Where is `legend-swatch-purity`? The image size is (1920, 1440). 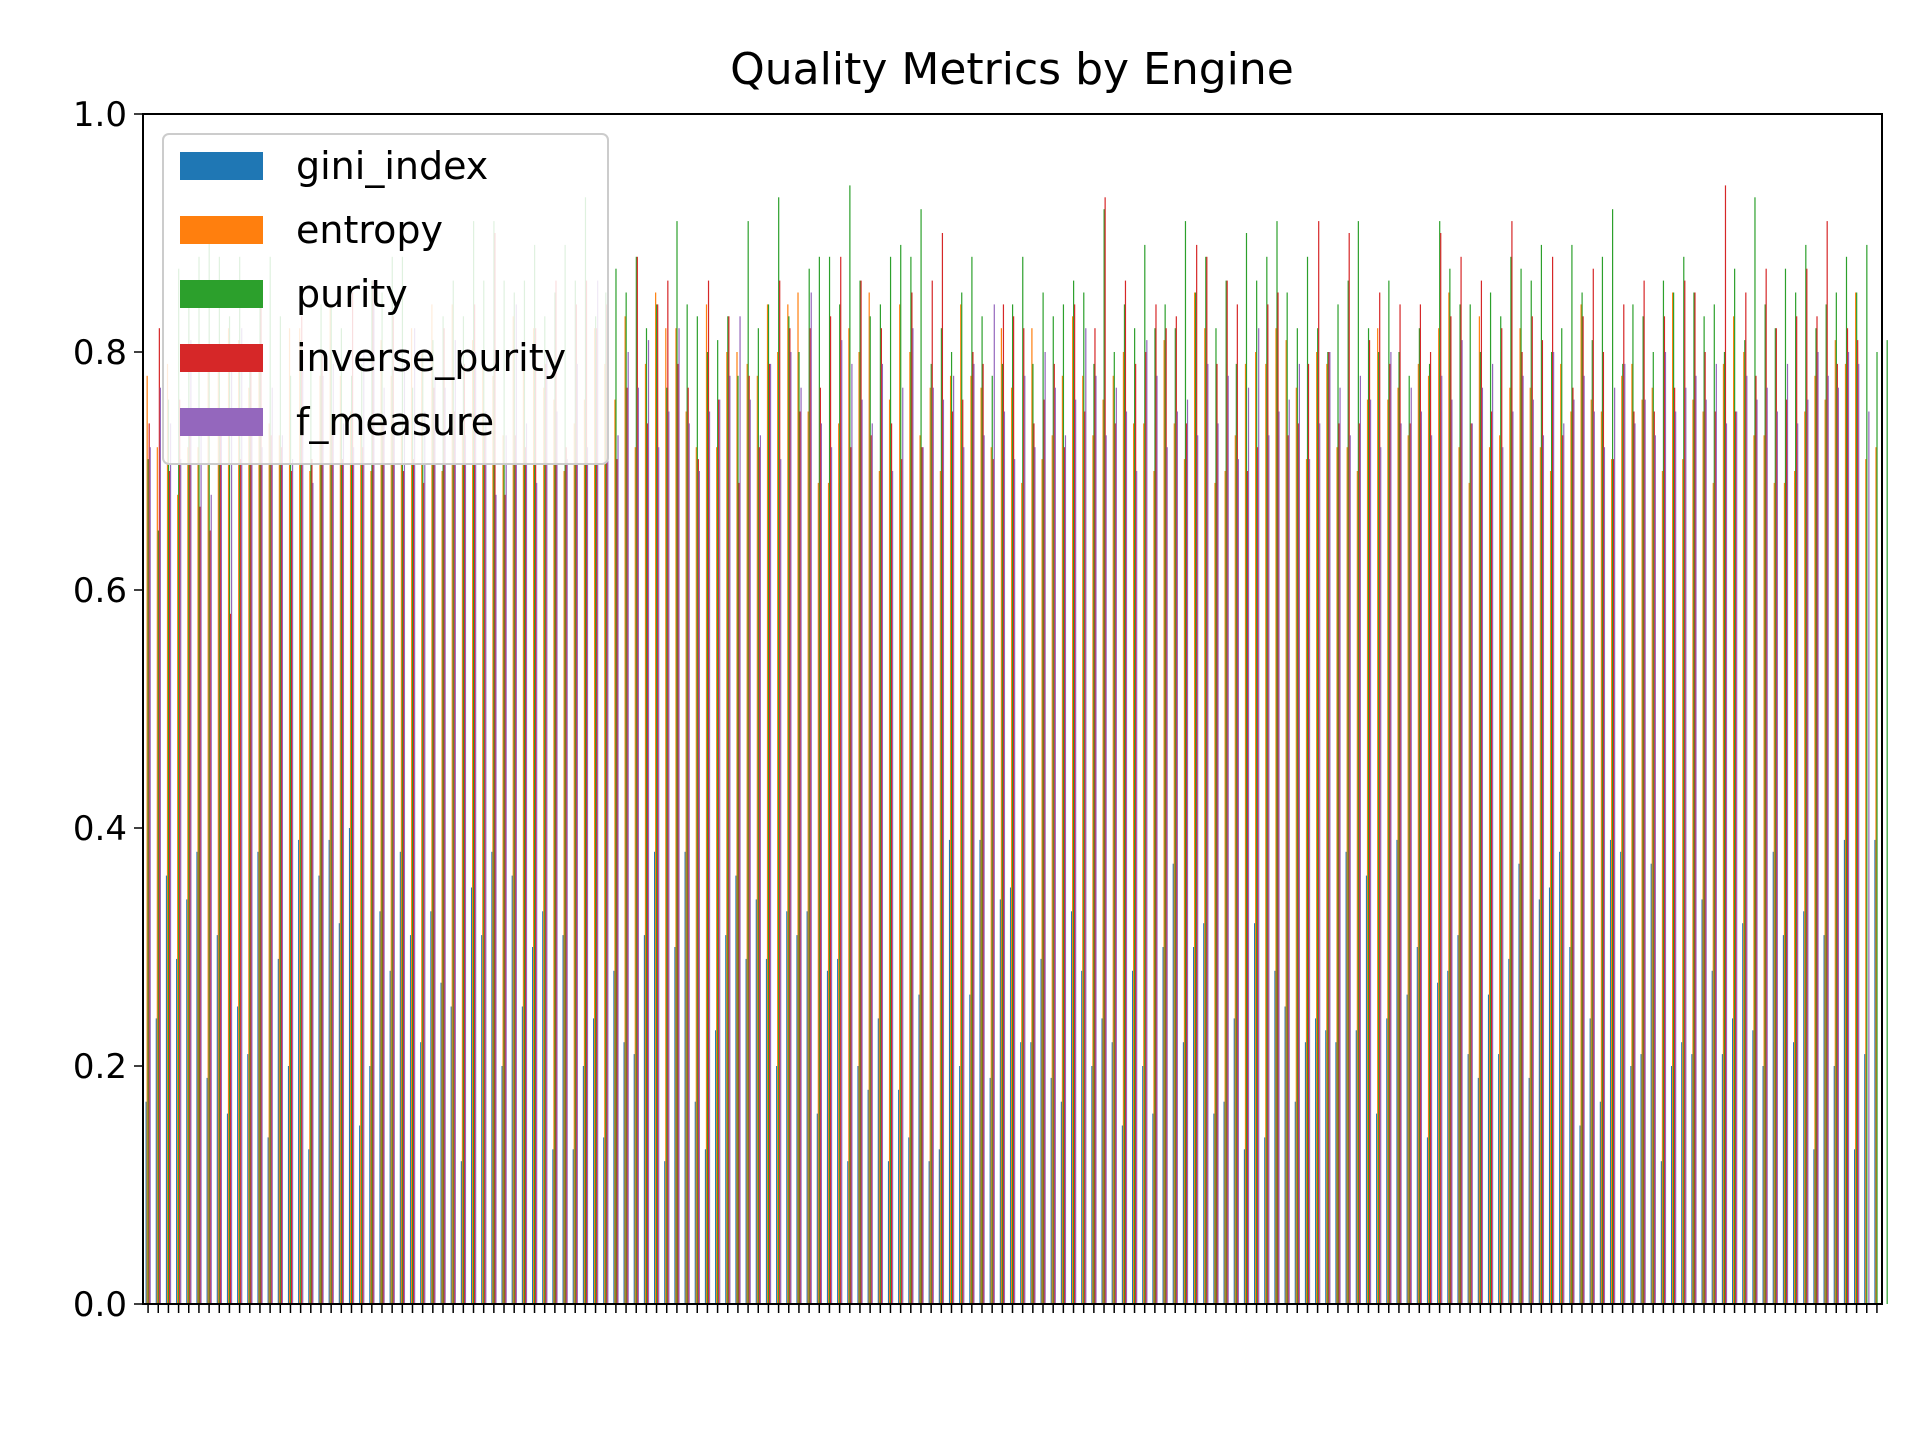
legend-swatch-purity is located at coordinates (221, 294).